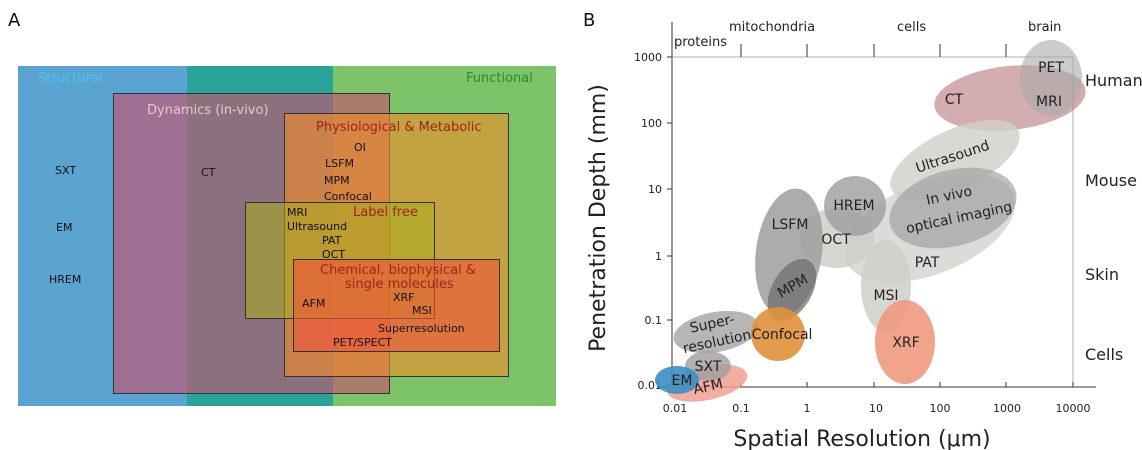  Describe the element at coordinates (339, 163) in the screenshot. I see `label-lsfm: LSFM` at that location.